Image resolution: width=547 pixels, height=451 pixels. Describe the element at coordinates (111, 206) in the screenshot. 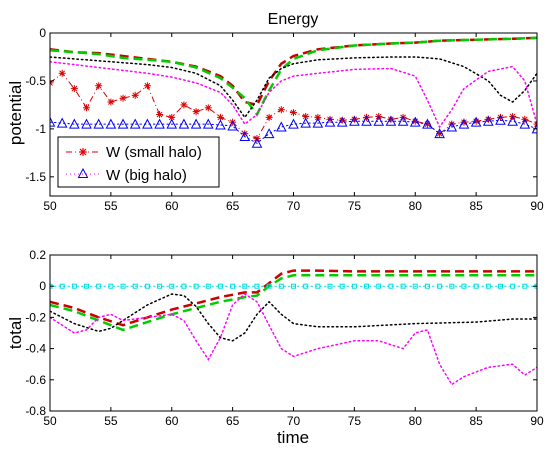

I see `x-tick-label: 55` at that location.